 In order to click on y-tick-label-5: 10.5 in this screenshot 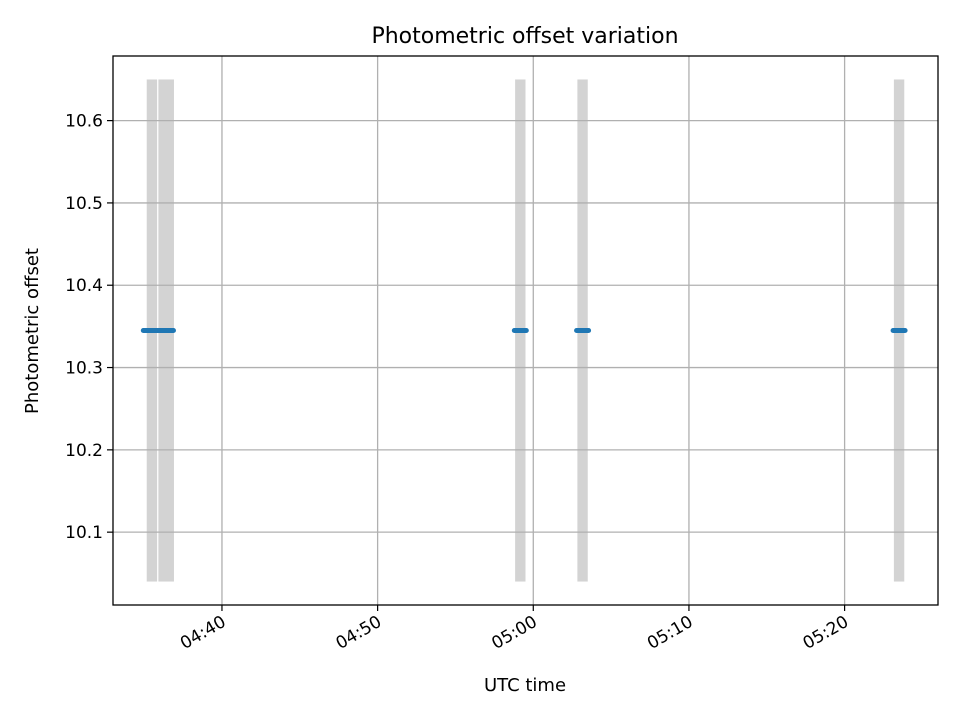, I will do `click(84, 204)`.